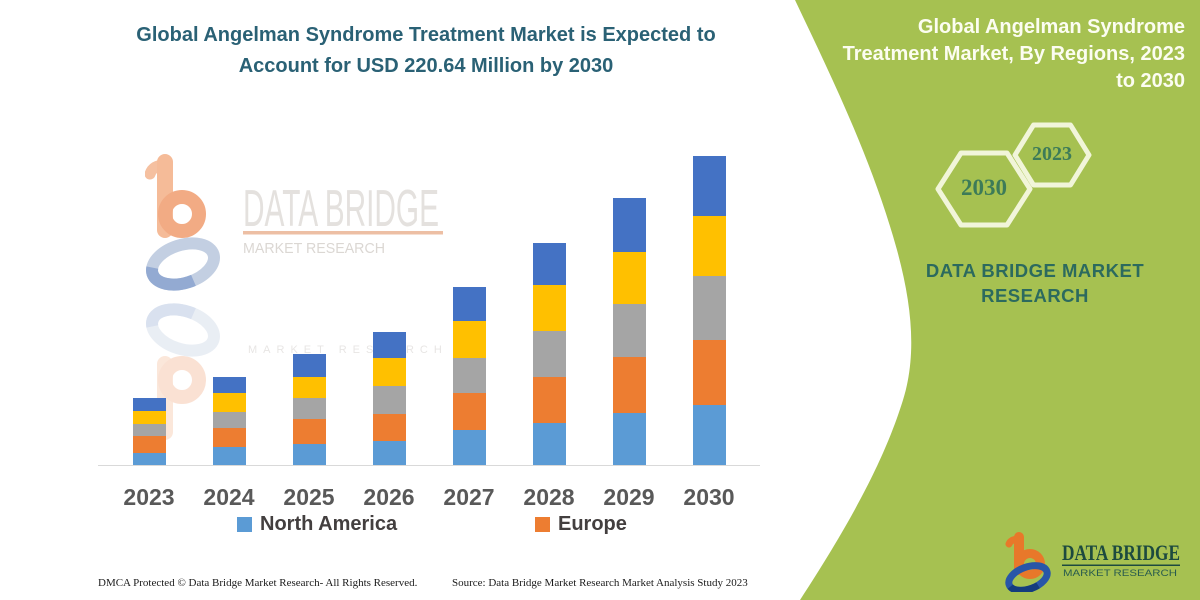 This screenshot has width=1200, height=600. I want to click on bar-2026-segment-north-america, so click(389, 453).